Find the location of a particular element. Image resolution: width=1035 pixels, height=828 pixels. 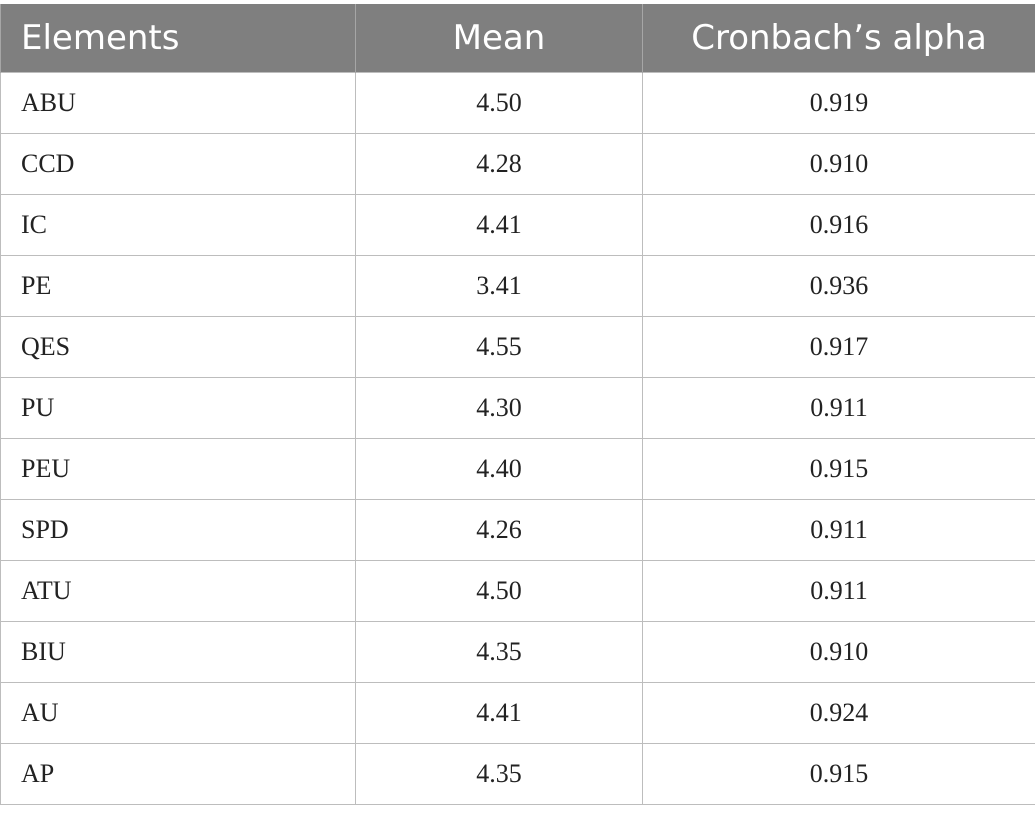

table-row: QES 4.55 0.917 is located at coordinates (517, 347).